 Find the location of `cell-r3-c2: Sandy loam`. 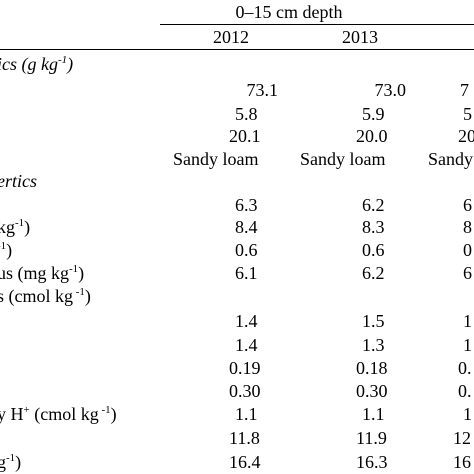

cell-r3-c2: Sandy loam is located at coordinates (343, 159).